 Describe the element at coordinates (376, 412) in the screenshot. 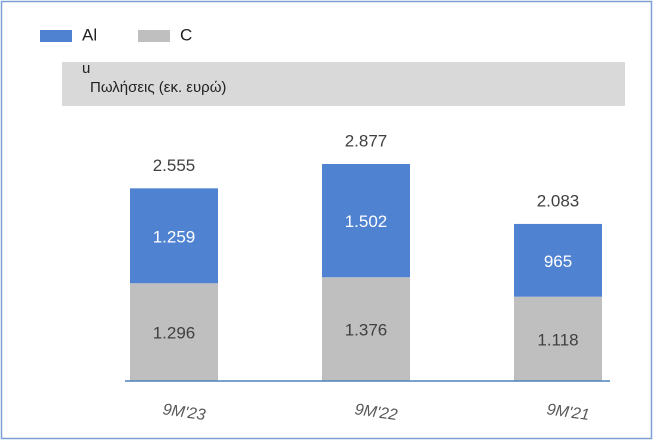

I see `x-tick-label: 9M'22` at that location.